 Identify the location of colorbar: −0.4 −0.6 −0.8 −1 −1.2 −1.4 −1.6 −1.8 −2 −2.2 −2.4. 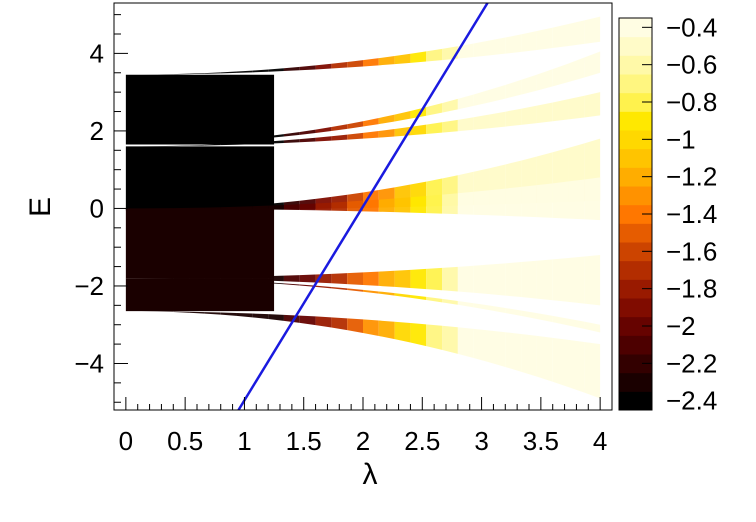
(667, 214).